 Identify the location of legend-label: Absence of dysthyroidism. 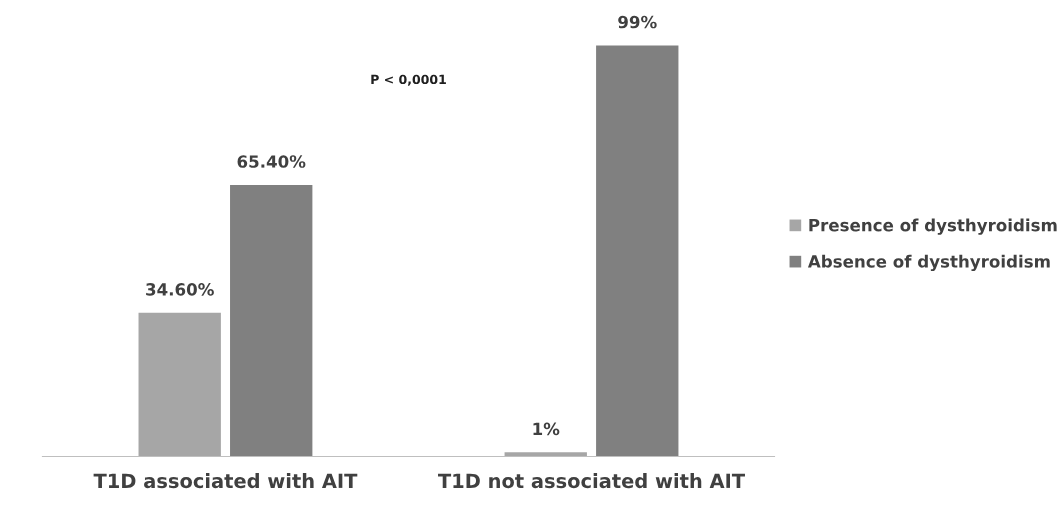
(928, 263).